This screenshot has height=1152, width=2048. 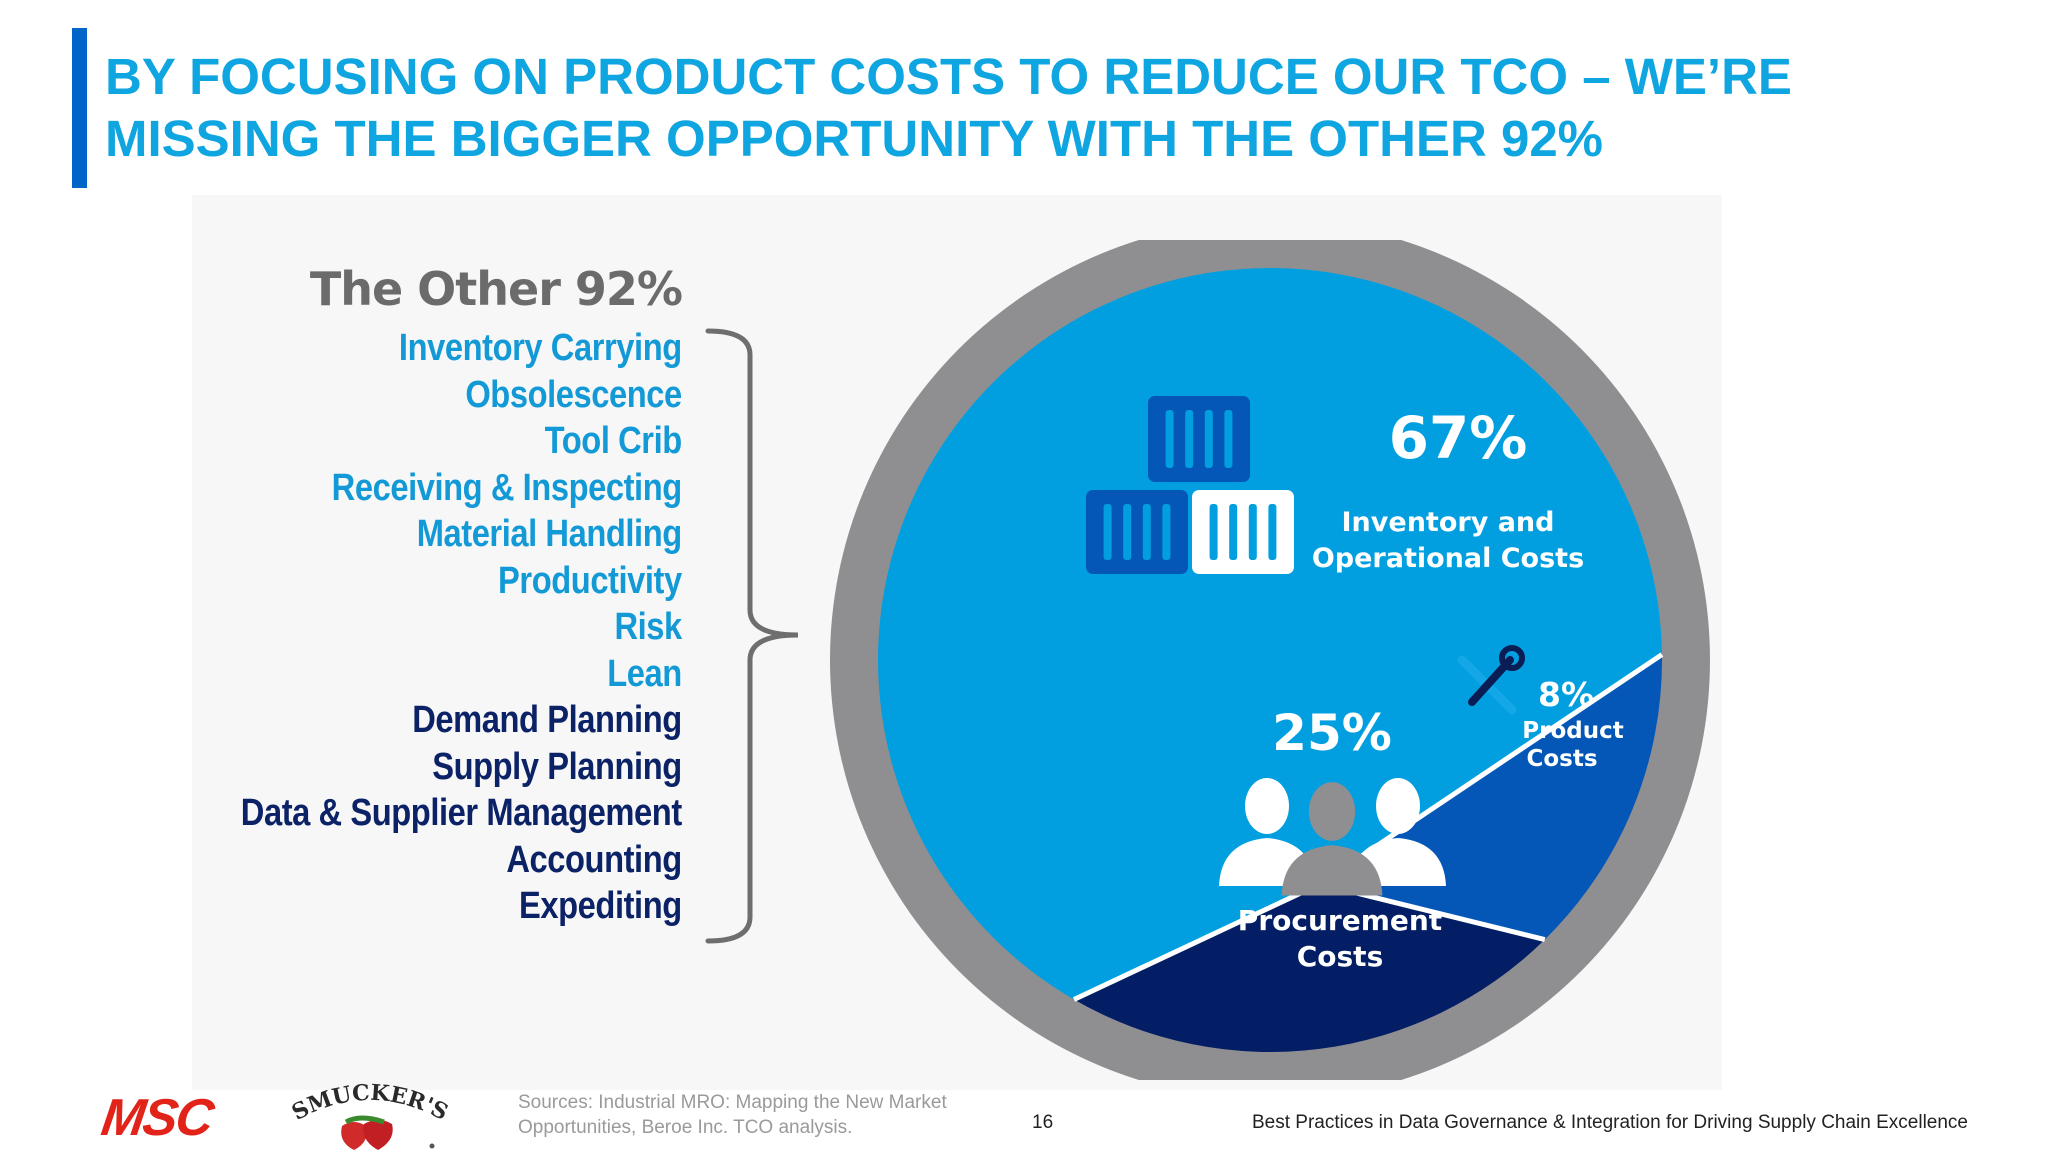 I want to click on cost-item: Receiving & Inspecting, so click(x=507, y=487).